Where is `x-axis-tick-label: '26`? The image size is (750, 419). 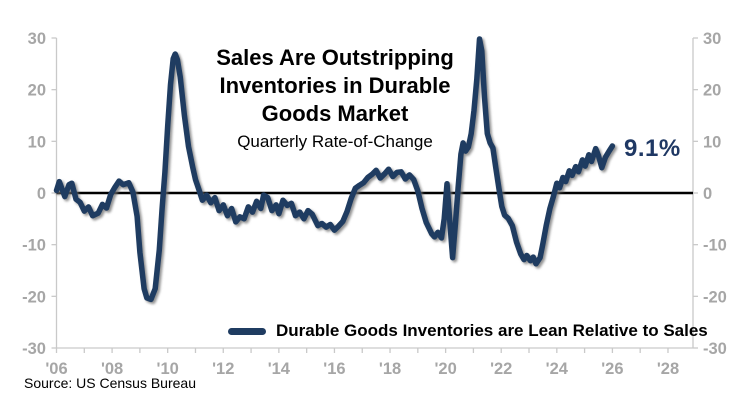
x-axis-tick-label: '26 is located at coordinates (612, 369).